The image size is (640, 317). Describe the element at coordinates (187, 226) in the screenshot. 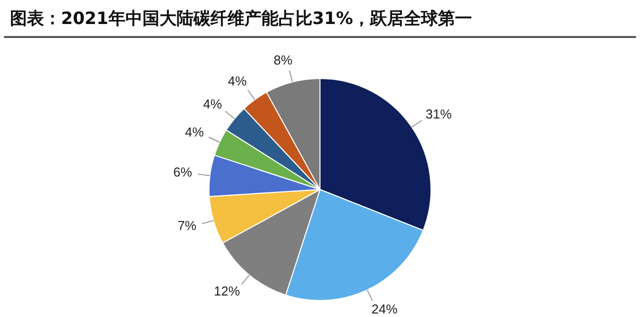

I see `data-label: 7%` at that location.